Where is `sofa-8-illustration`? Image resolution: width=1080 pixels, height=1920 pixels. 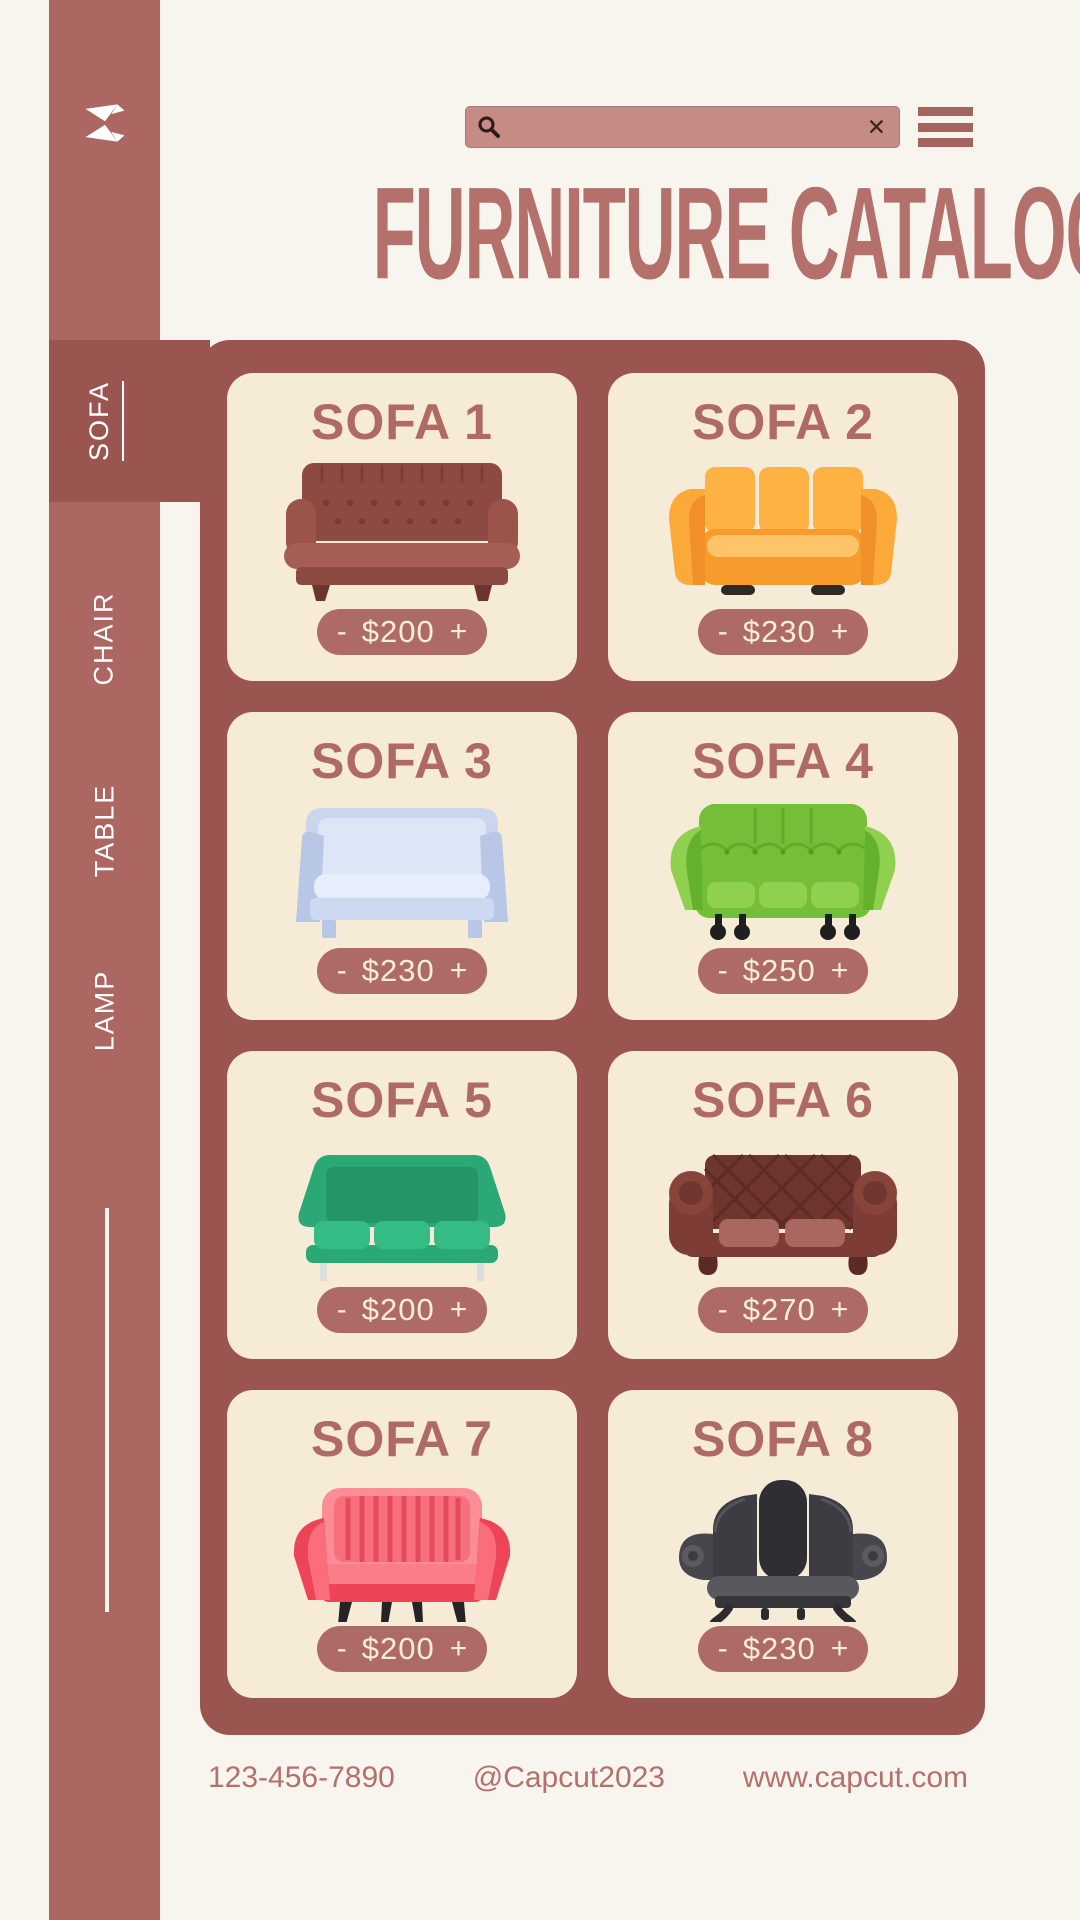
sofa-8-illustration is located at coordinates (783, 1551).